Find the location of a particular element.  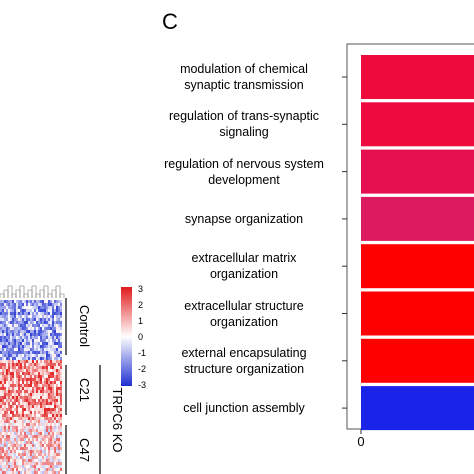

dendrogram-branch is located at coordinates (22, 291).